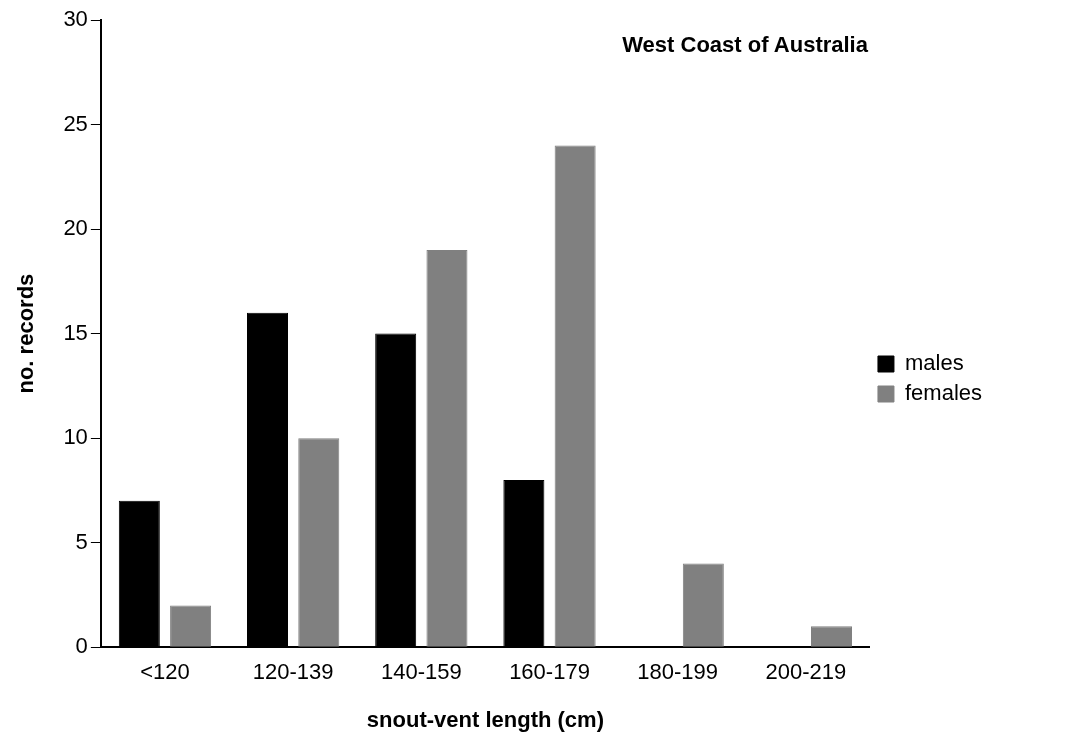 Image resolution: width=1092 pixels, height=748 pixels. I want to click on y-tick-label: 25, so click(75, 123).